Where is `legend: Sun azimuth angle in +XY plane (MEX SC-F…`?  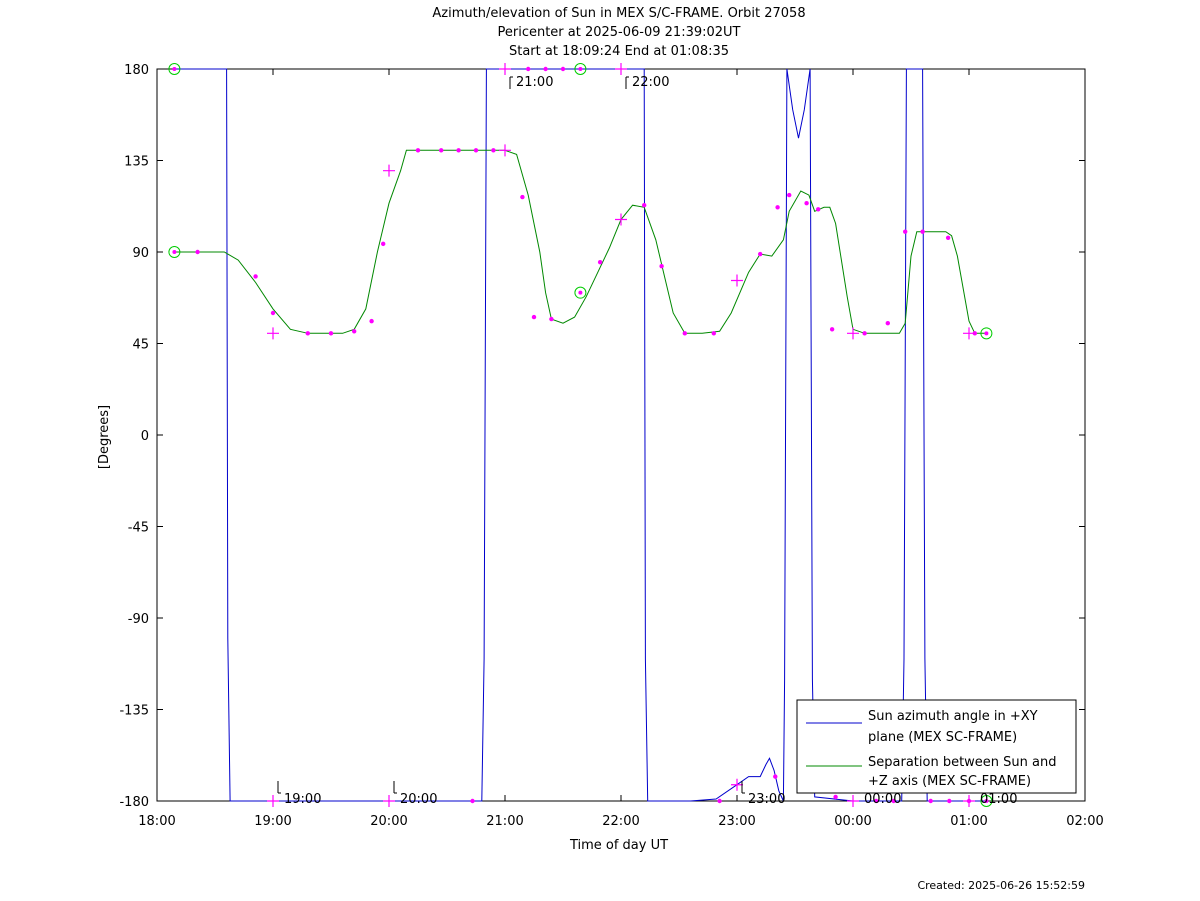
legend: Sun azimuth angle in +XY plane (MEX SC-F… is located at coordinates (936, 746).